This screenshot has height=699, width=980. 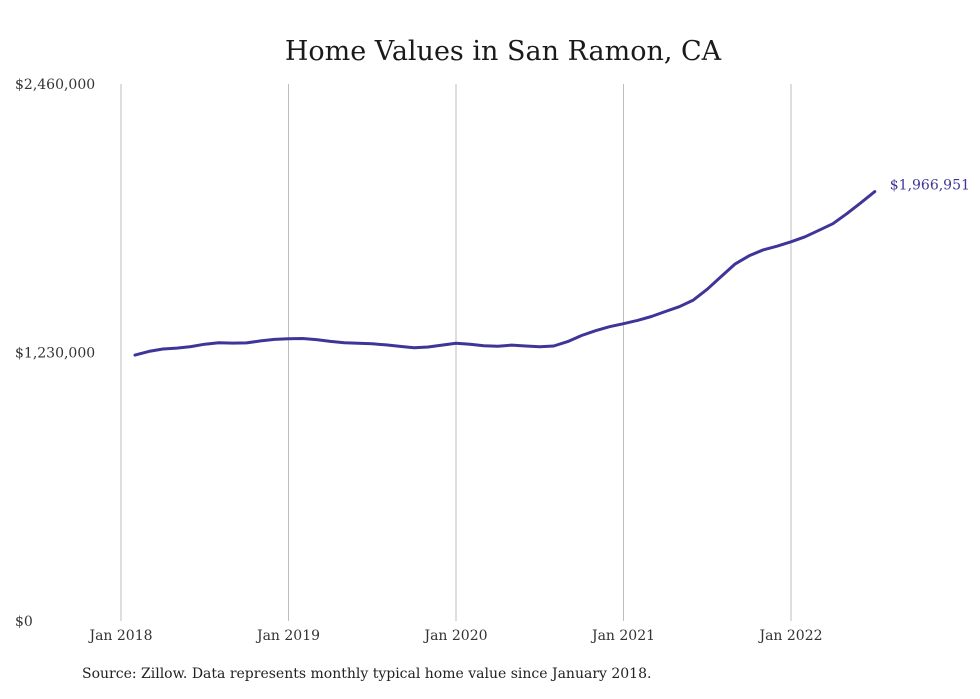 I want to click on y-tick-label: $1,230,000, so click(x=55, y=354).